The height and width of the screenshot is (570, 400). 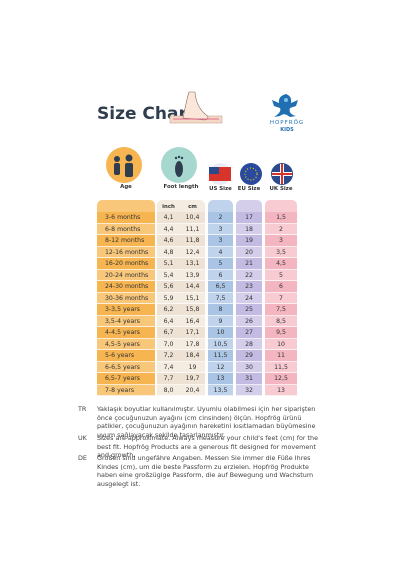 I want to click on table-cell: 30-36 months, so click(x=126, y=298).